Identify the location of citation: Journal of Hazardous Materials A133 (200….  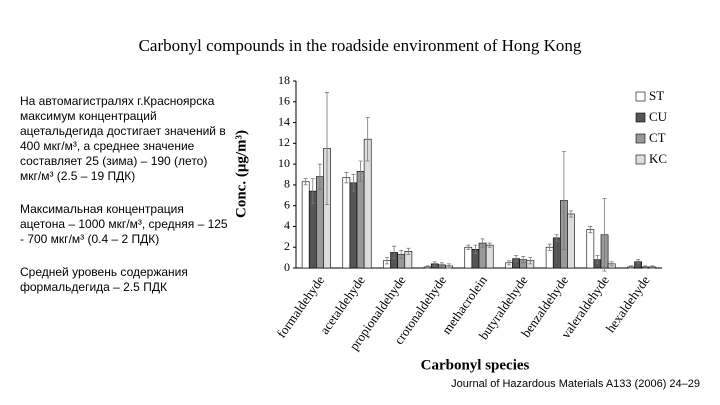
(575, 384).